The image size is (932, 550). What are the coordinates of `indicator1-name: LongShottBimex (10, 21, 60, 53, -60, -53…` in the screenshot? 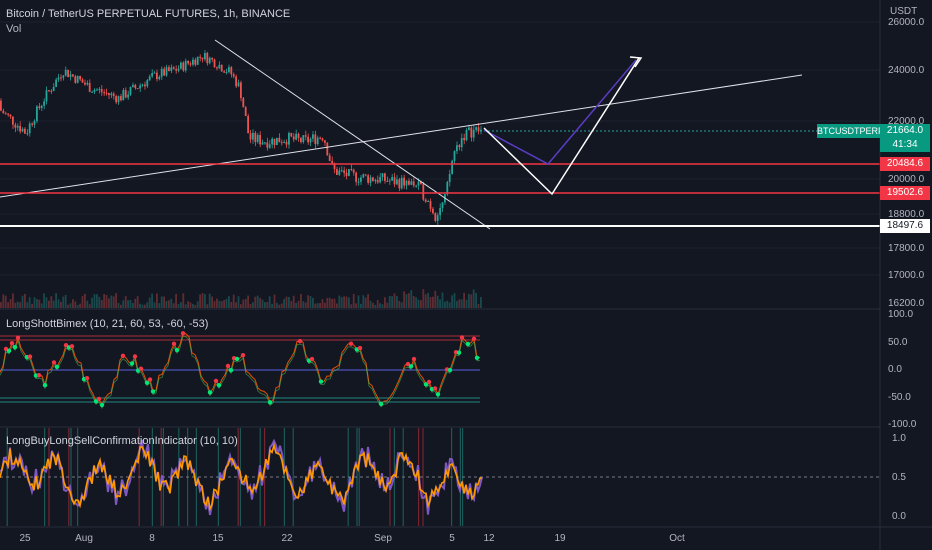 It's located at (107, 324).